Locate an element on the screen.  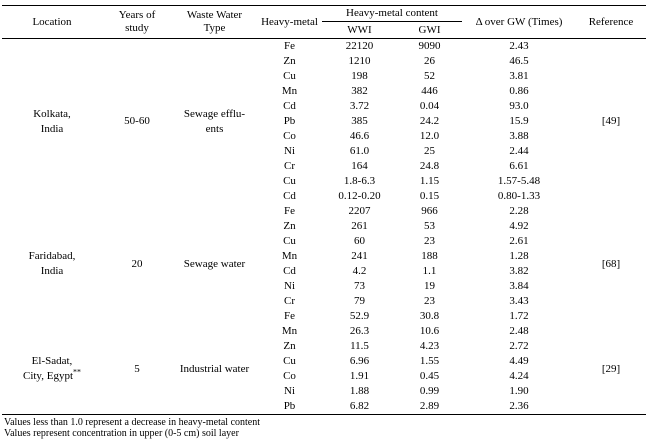
gwi-value-cell: 2.89 is located at coordinates (429, 406).